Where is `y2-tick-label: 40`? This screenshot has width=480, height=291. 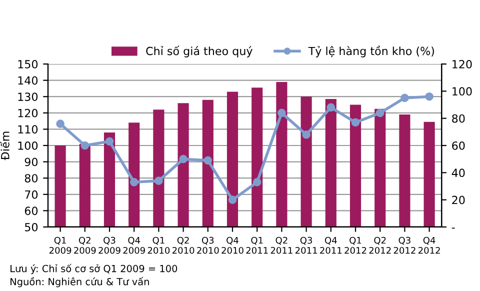 y2-tick-label: 40 is located at coordinates (458, 173).